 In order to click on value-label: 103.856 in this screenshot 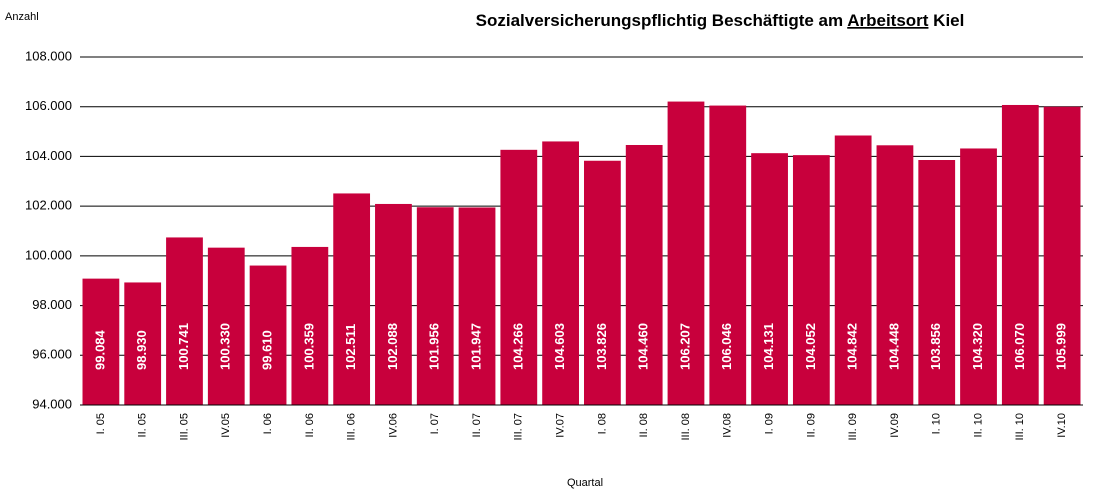, I will do `click(935, 346)`.